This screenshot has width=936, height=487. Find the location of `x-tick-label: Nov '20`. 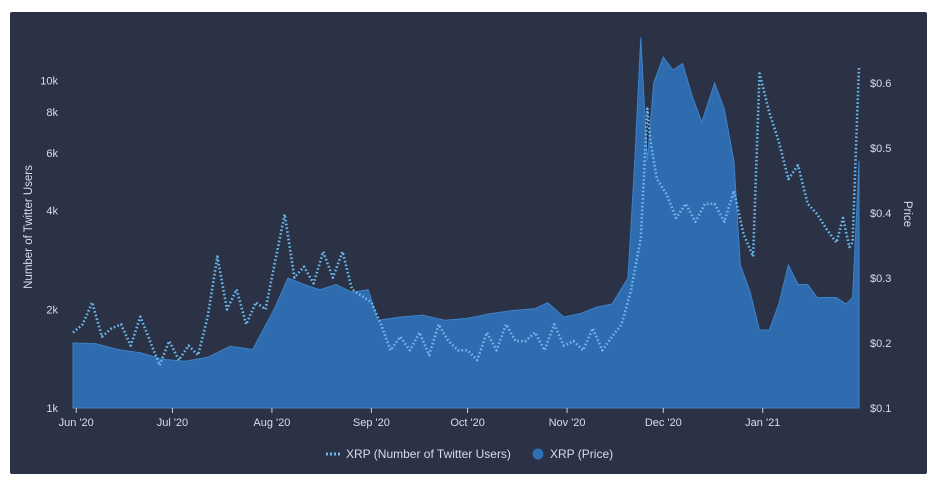

x-tick-label: Nov '20 is located at coordinates (567, 423).